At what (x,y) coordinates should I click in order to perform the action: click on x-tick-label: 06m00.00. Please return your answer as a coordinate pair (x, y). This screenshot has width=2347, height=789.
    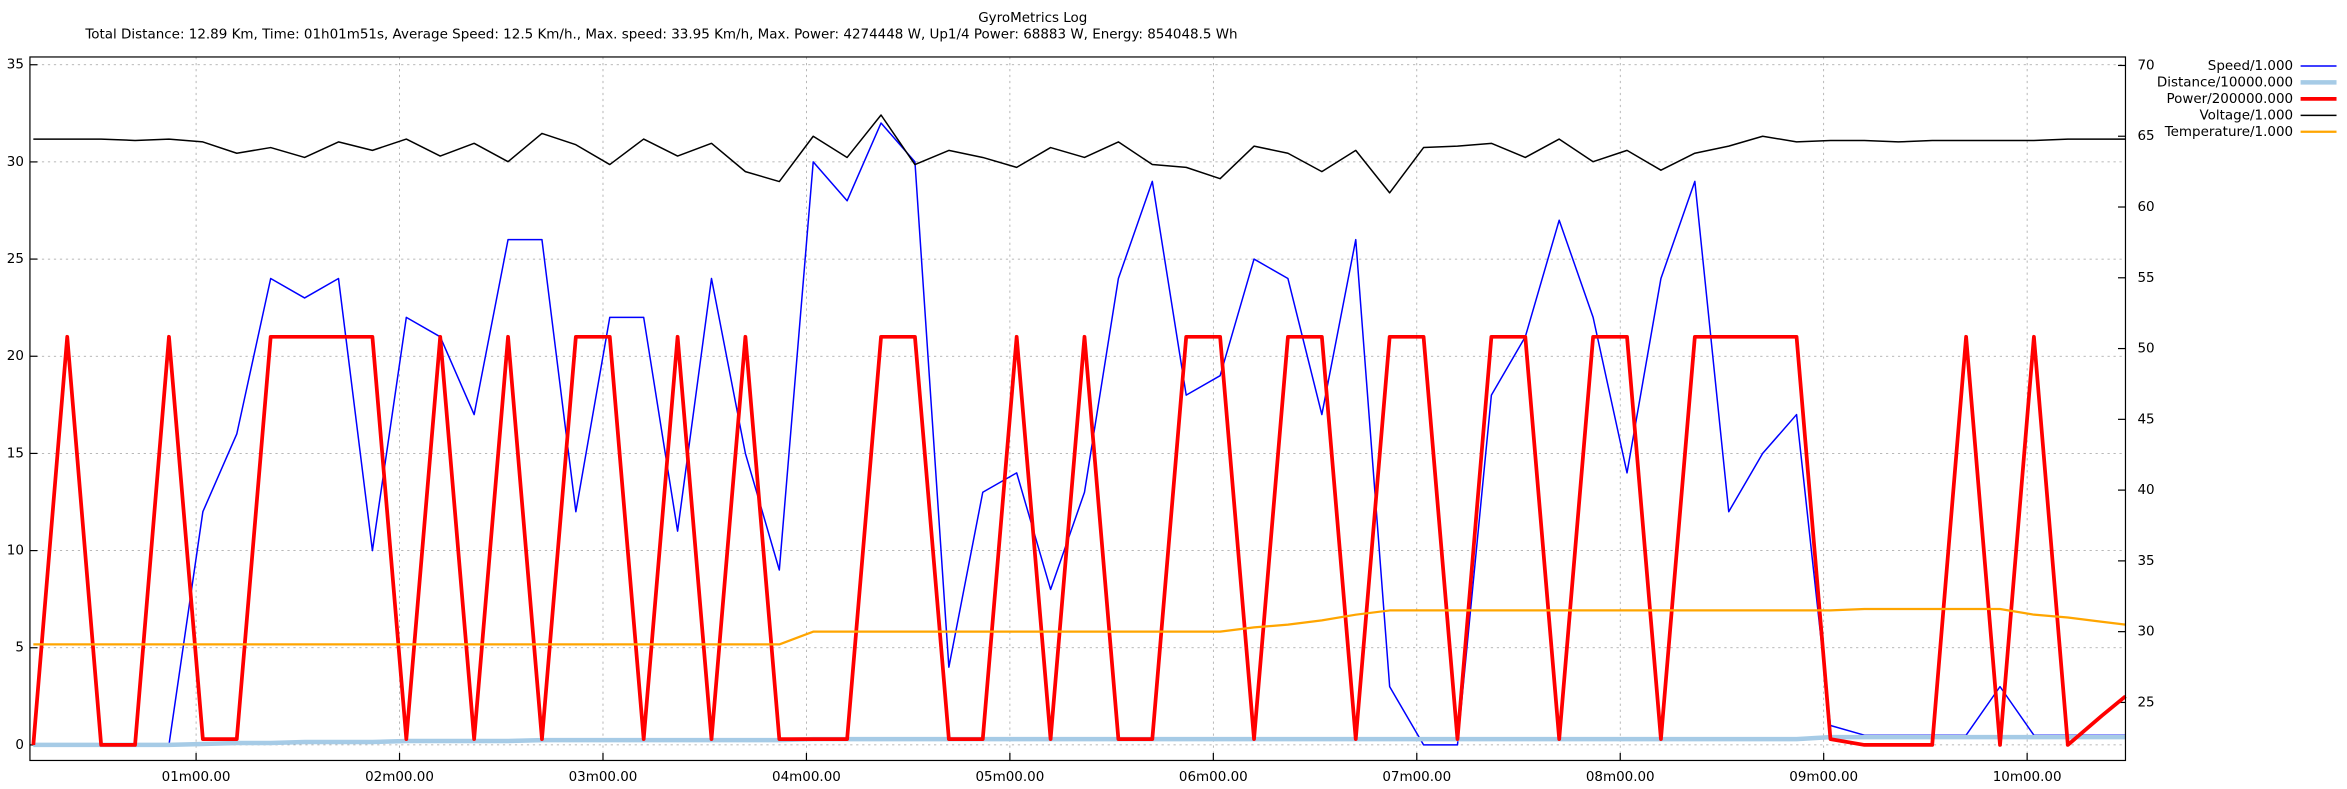
    Looking at the image, I should click on (1213, 777).